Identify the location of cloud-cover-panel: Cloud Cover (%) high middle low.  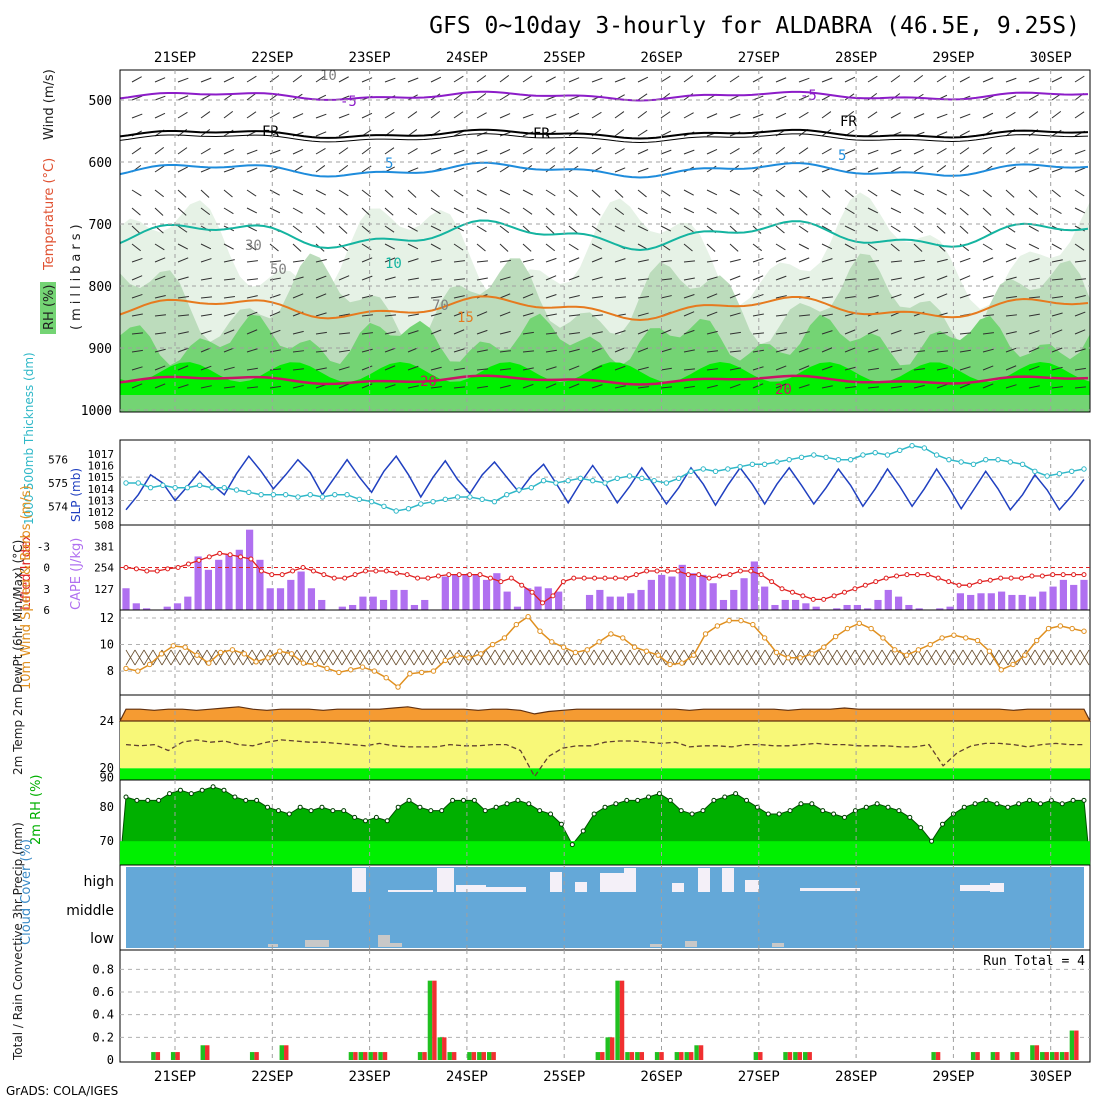
(555, 895).